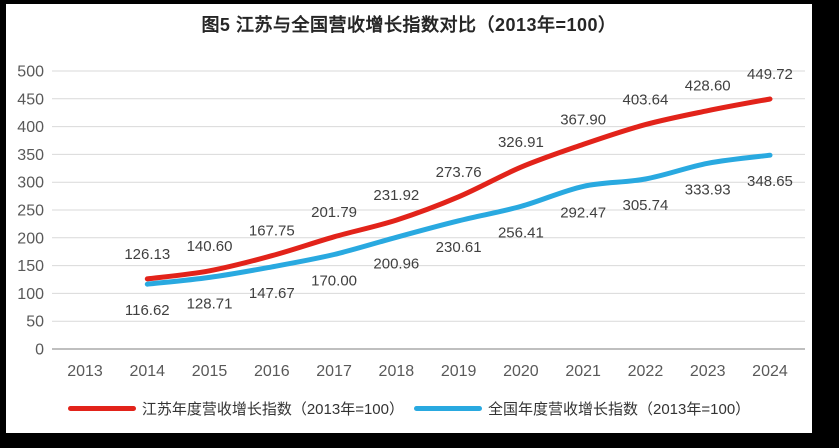 The width and height of the screenshot is (839, 448). I want to click on data-label: 167.75, so click(272, 231).